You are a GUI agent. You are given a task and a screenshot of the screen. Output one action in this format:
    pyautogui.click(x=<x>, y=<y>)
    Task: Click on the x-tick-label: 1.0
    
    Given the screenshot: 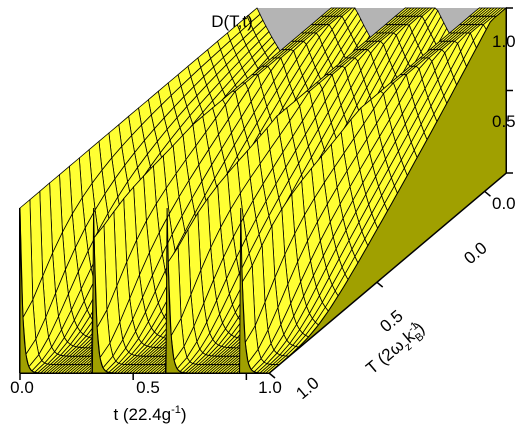 What is the action you would take?
    pyautogui.click(x=270, y=387)
    